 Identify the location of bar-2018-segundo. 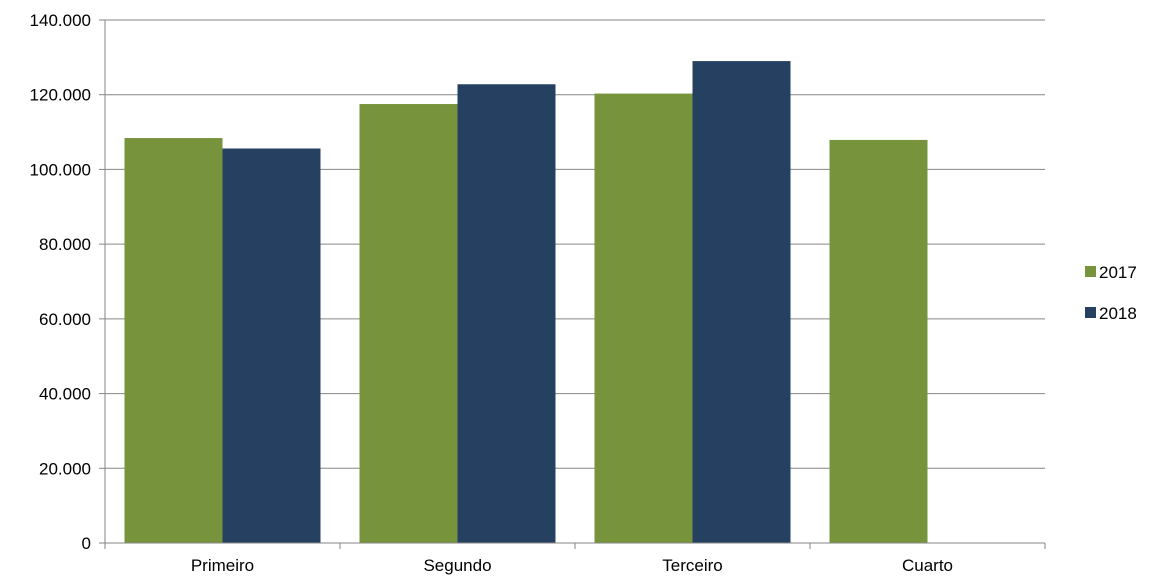
(506, 314).